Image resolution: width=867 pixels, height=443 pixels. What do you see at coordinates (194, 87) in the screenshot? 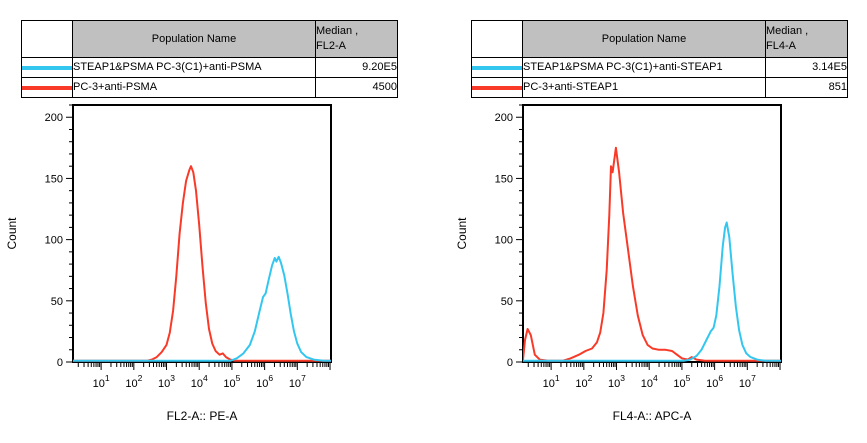
I see `population-name: PC-3+anti-PSMA` at bounding box center [194, 87].